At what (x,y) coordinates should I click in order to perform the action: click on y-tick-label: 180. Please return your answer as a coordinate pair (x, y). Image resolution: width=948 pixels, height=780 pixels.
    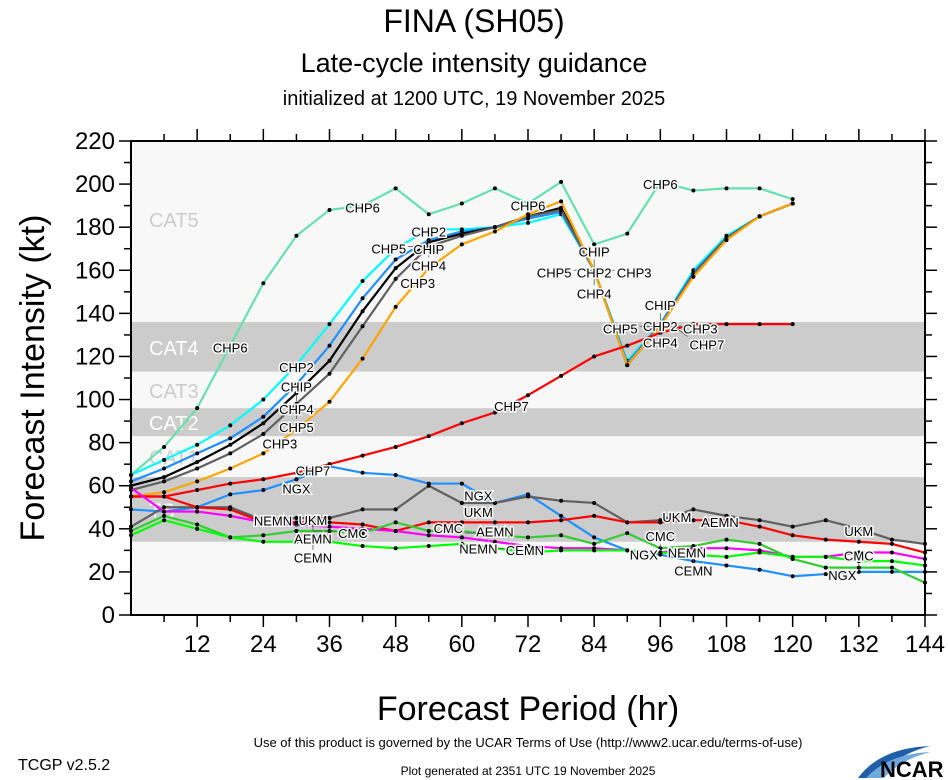
    Looking at the image, I should click on (95, 227).